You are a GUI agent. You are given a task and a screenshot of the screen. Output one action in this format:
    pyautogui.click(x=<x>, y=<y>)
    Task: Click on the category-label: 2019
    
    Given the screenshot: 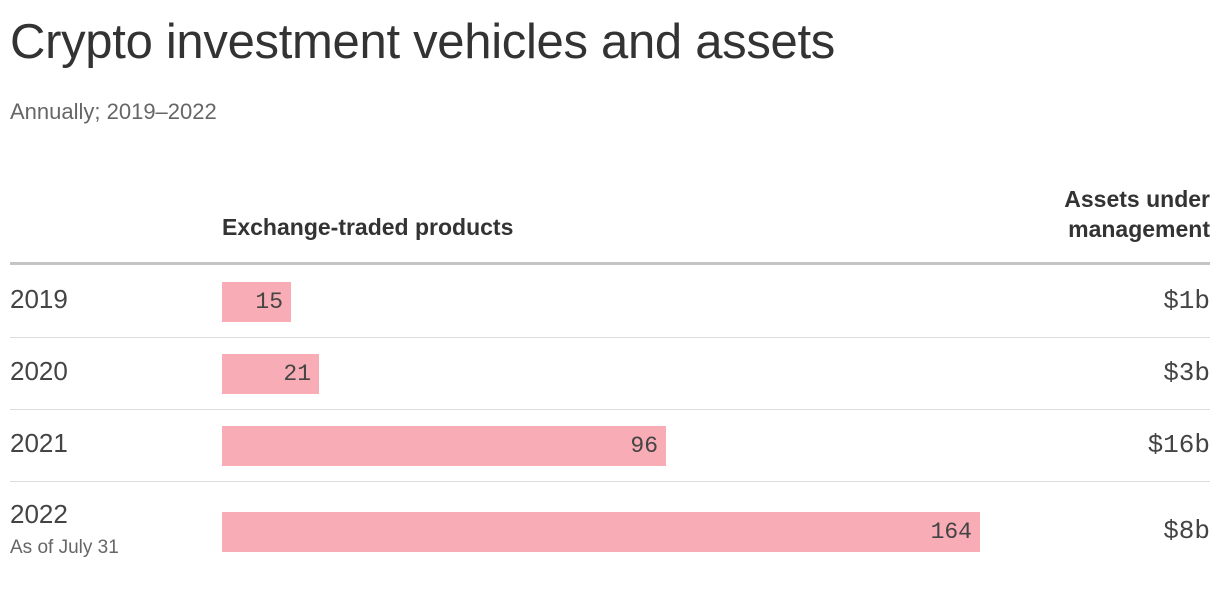 What is the action you would take?
    pyautogui.click(x=39, y=299)
    